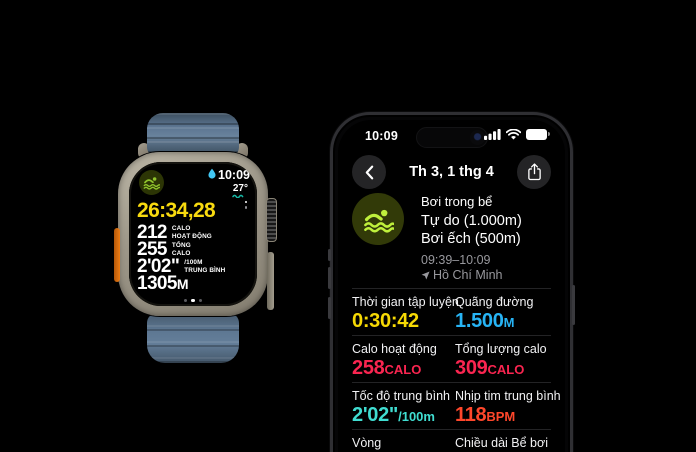 This screenshot has height=452, width=696. I want to click on watch-metric-value: 2'02", so click(158, 266).